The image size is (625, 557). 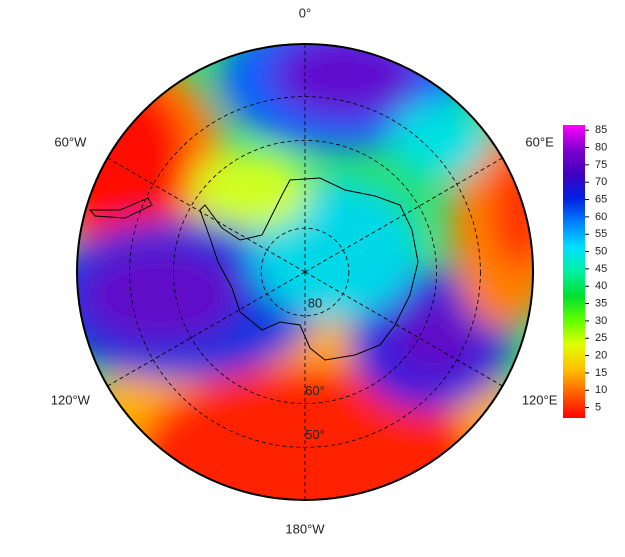 I want to click on lon-label: 180°W, so click(x=305, y=528).